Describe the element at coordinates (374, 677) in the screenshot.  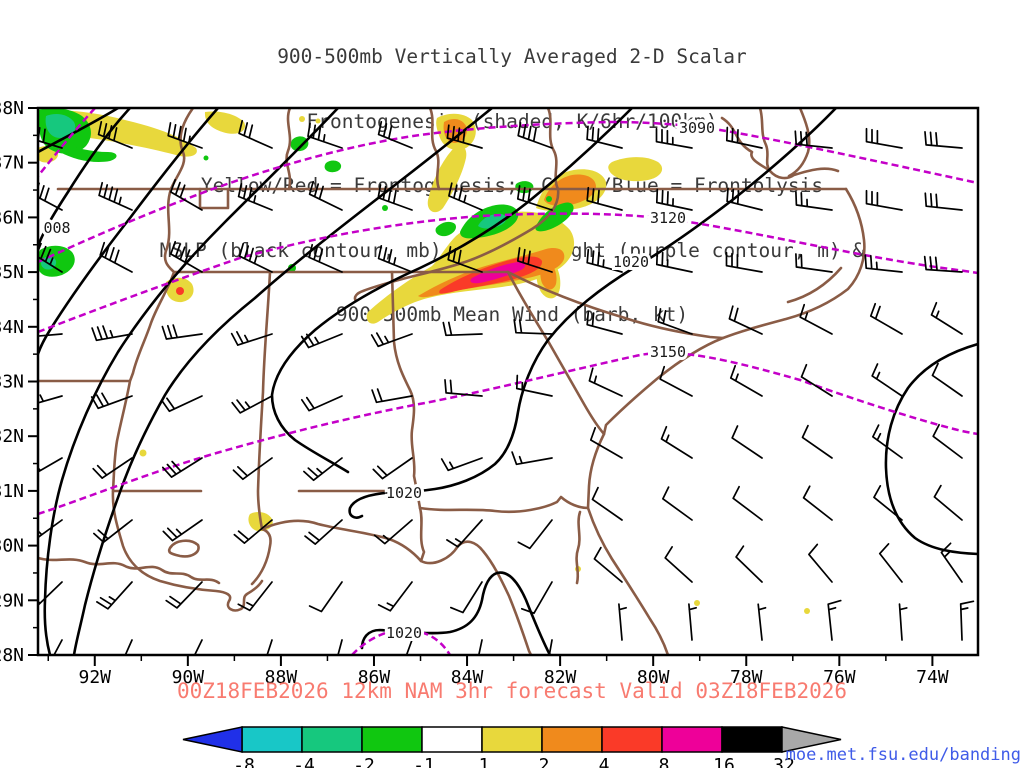
I see `lon-tick-label: 86W` at that location.